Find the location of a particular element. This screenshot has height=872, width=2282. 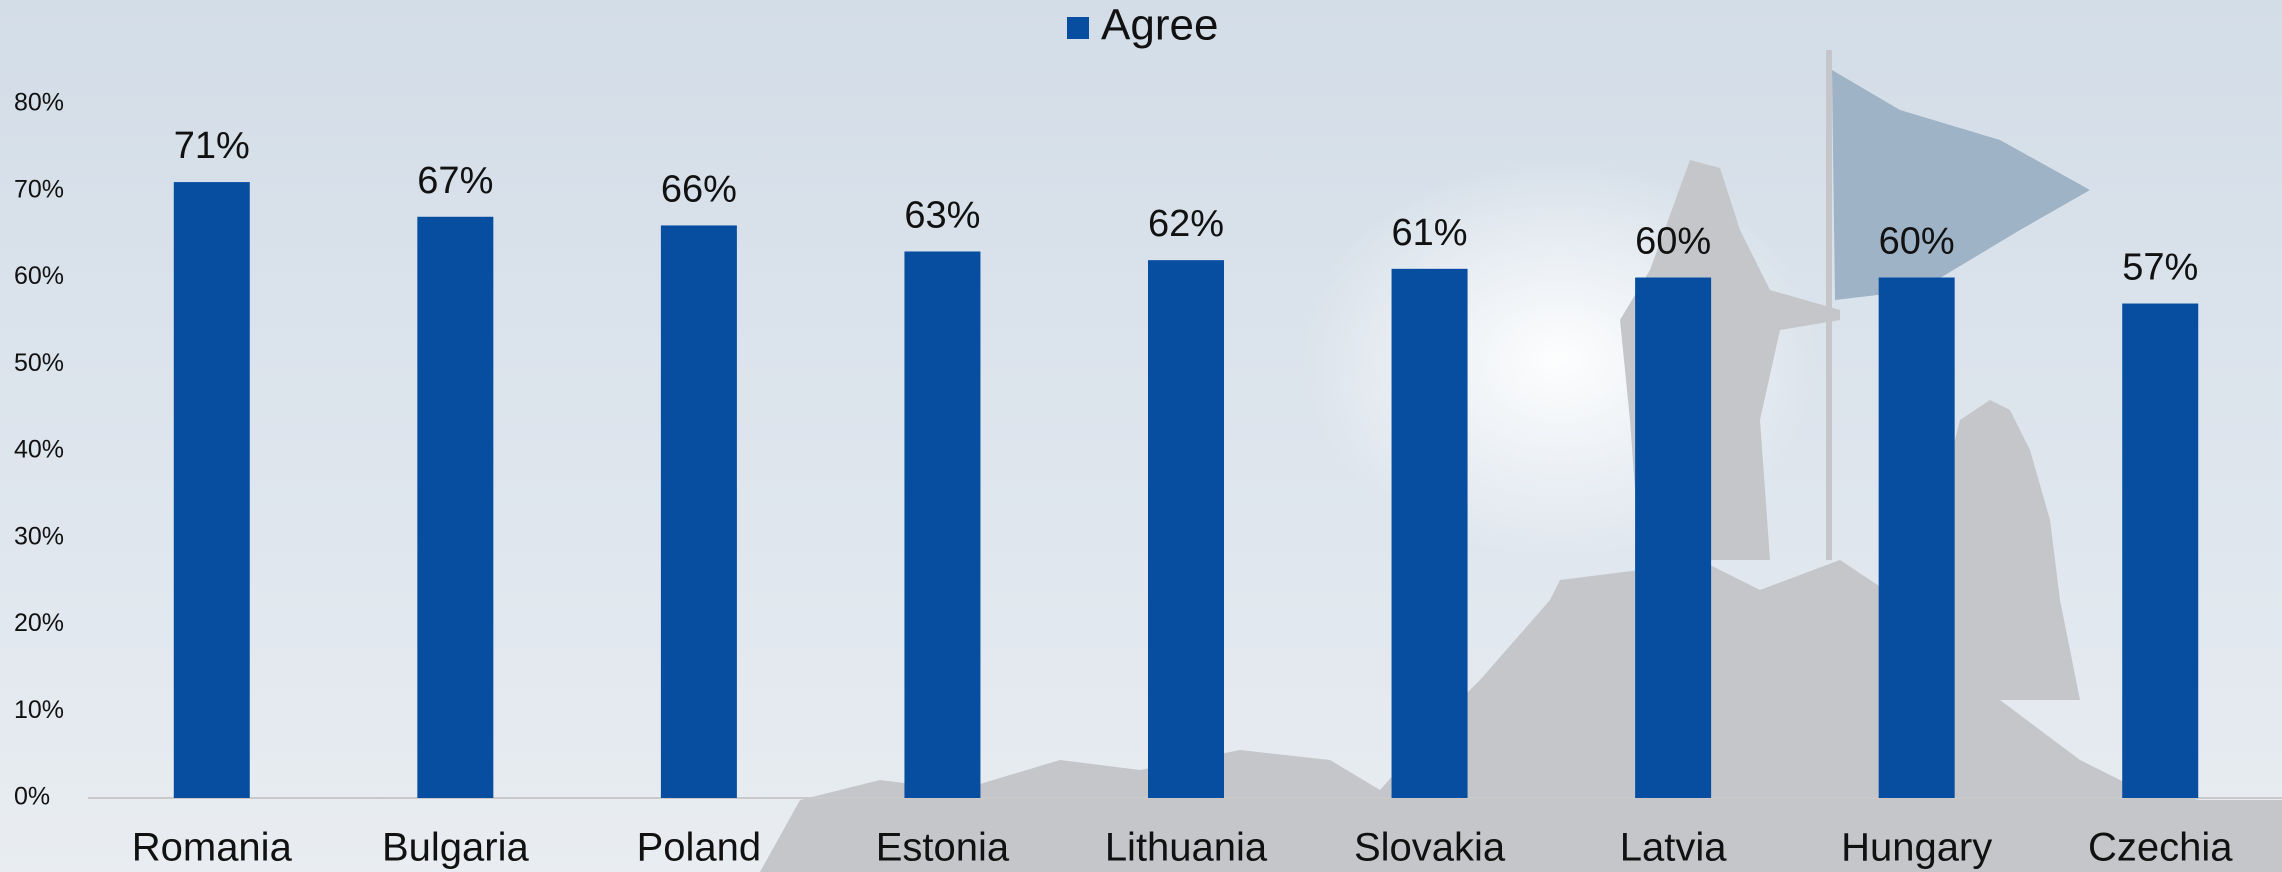

value-label: 67% is located at coordinates (455, 181).